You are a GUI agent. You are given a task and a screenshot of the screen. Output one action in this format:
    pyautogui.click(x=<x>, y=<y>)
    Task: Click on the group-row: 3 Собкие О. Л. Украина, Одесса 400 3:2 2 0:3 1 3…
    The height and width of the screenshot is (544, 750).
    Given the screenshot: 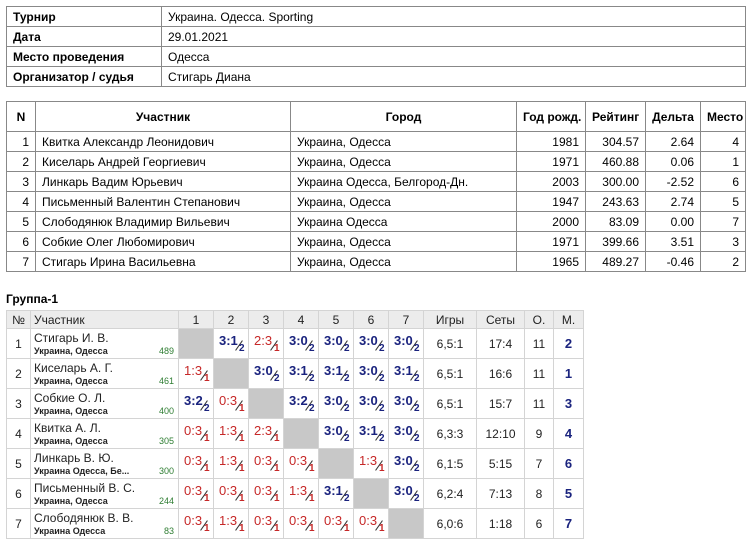 What is the action you would take?
    pyautogui.click(x=295, y=403)
    